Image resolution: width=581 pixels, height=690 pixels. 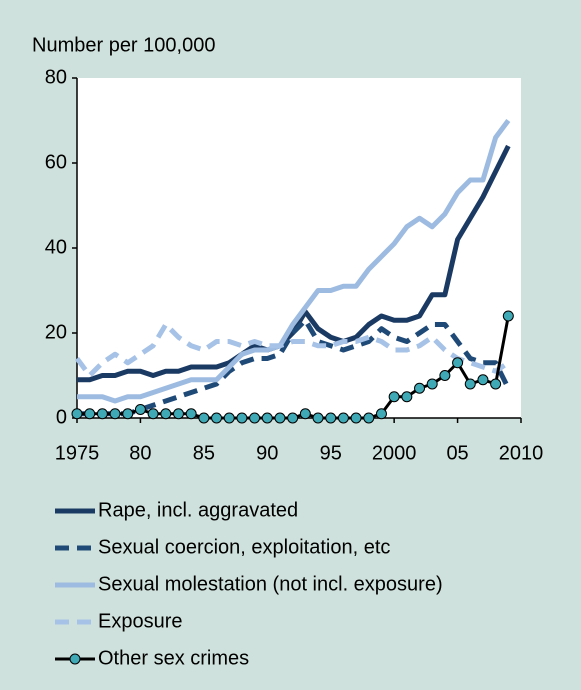 What do you see at coordinates (267, 453) in the screenshot?
I see `x-tick-label: 90` at bounding box center [267, 453].